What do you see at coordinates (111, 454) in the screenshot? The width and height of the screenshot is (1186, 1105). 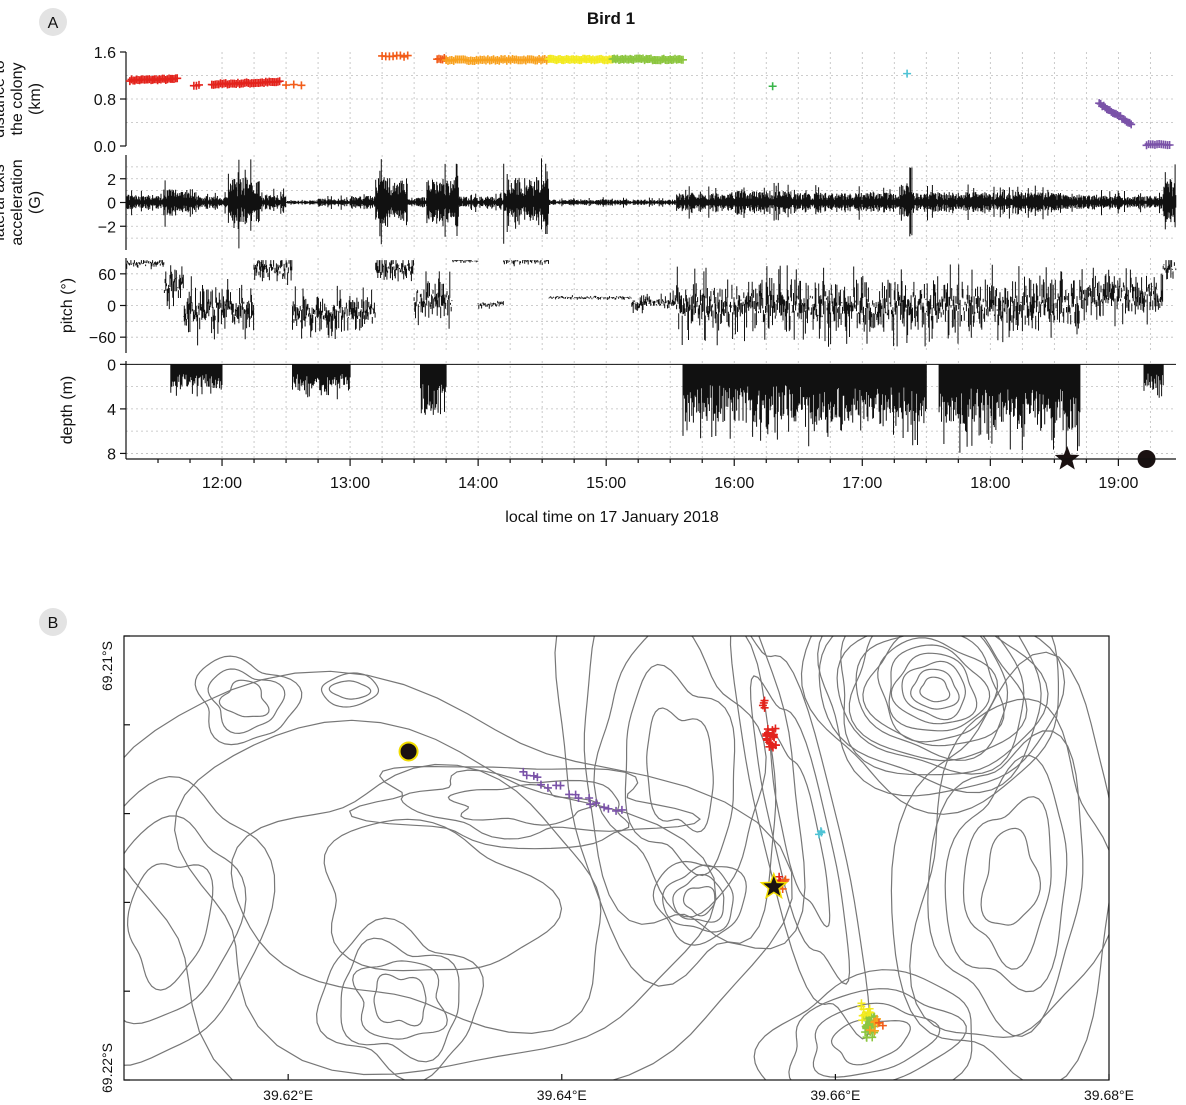 I see `depth-y-tick-label: 8` at bounding box center [111, 454].